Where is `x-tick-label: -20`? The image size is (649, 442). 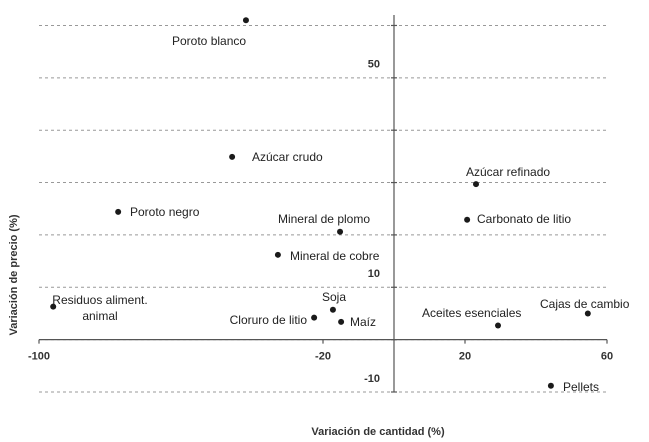 x-tick-label: -20 is located at coordinates (323, 357).